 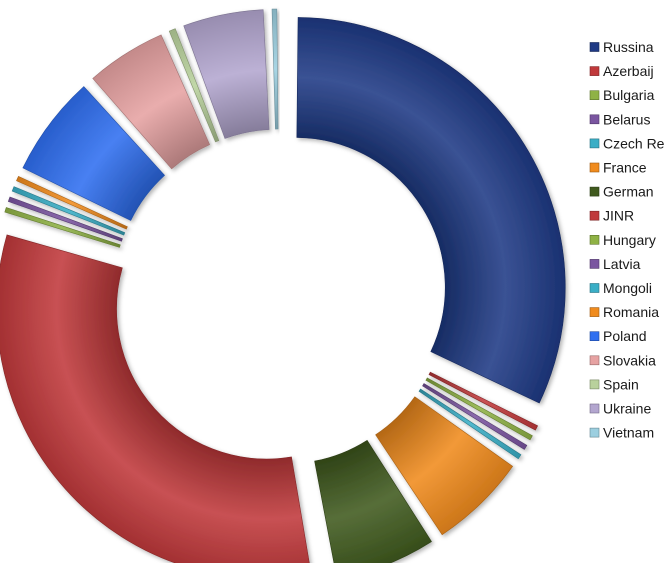 I want to click on legend-label-romania: Romania, so click(x=631, y=312).